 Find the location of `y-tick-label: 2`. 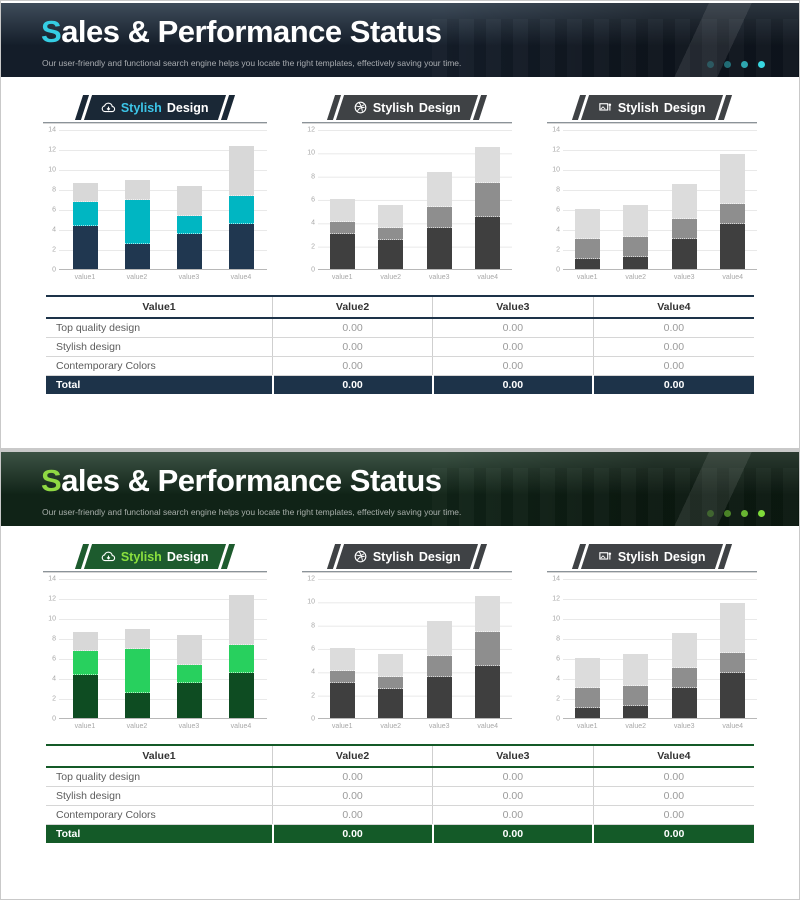

y-tick-label: 2 is located at coordinates (558, 699).